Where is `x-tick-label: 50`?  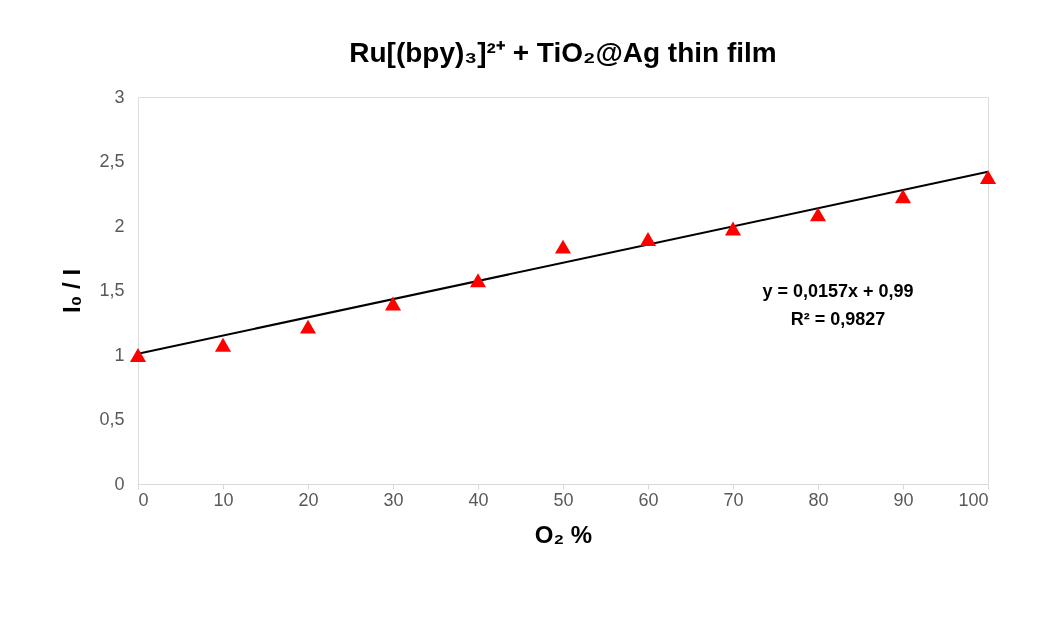
x-tick-label: 50 is located at coordinates (563, 499).